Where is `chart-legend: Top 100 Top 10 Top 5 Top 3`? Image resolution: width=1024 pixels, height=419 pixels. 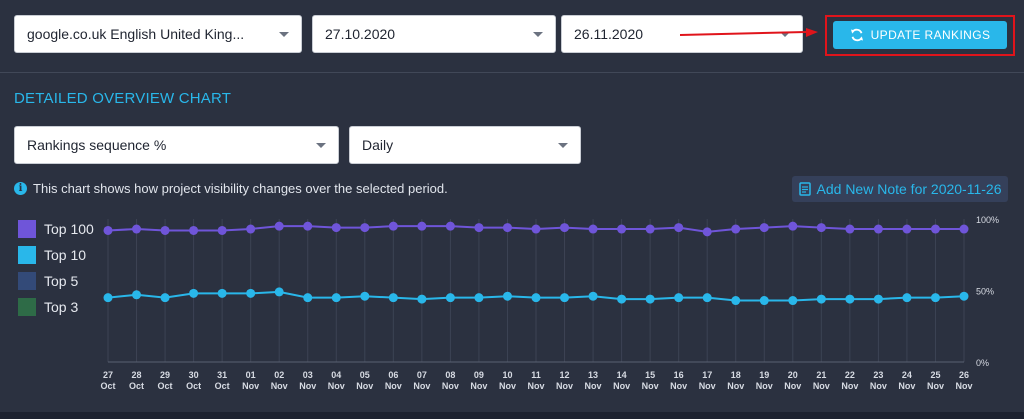 chart-legend: Top 100 Top 10 Top 5 Top 3 is located at coordinates (56, 268).